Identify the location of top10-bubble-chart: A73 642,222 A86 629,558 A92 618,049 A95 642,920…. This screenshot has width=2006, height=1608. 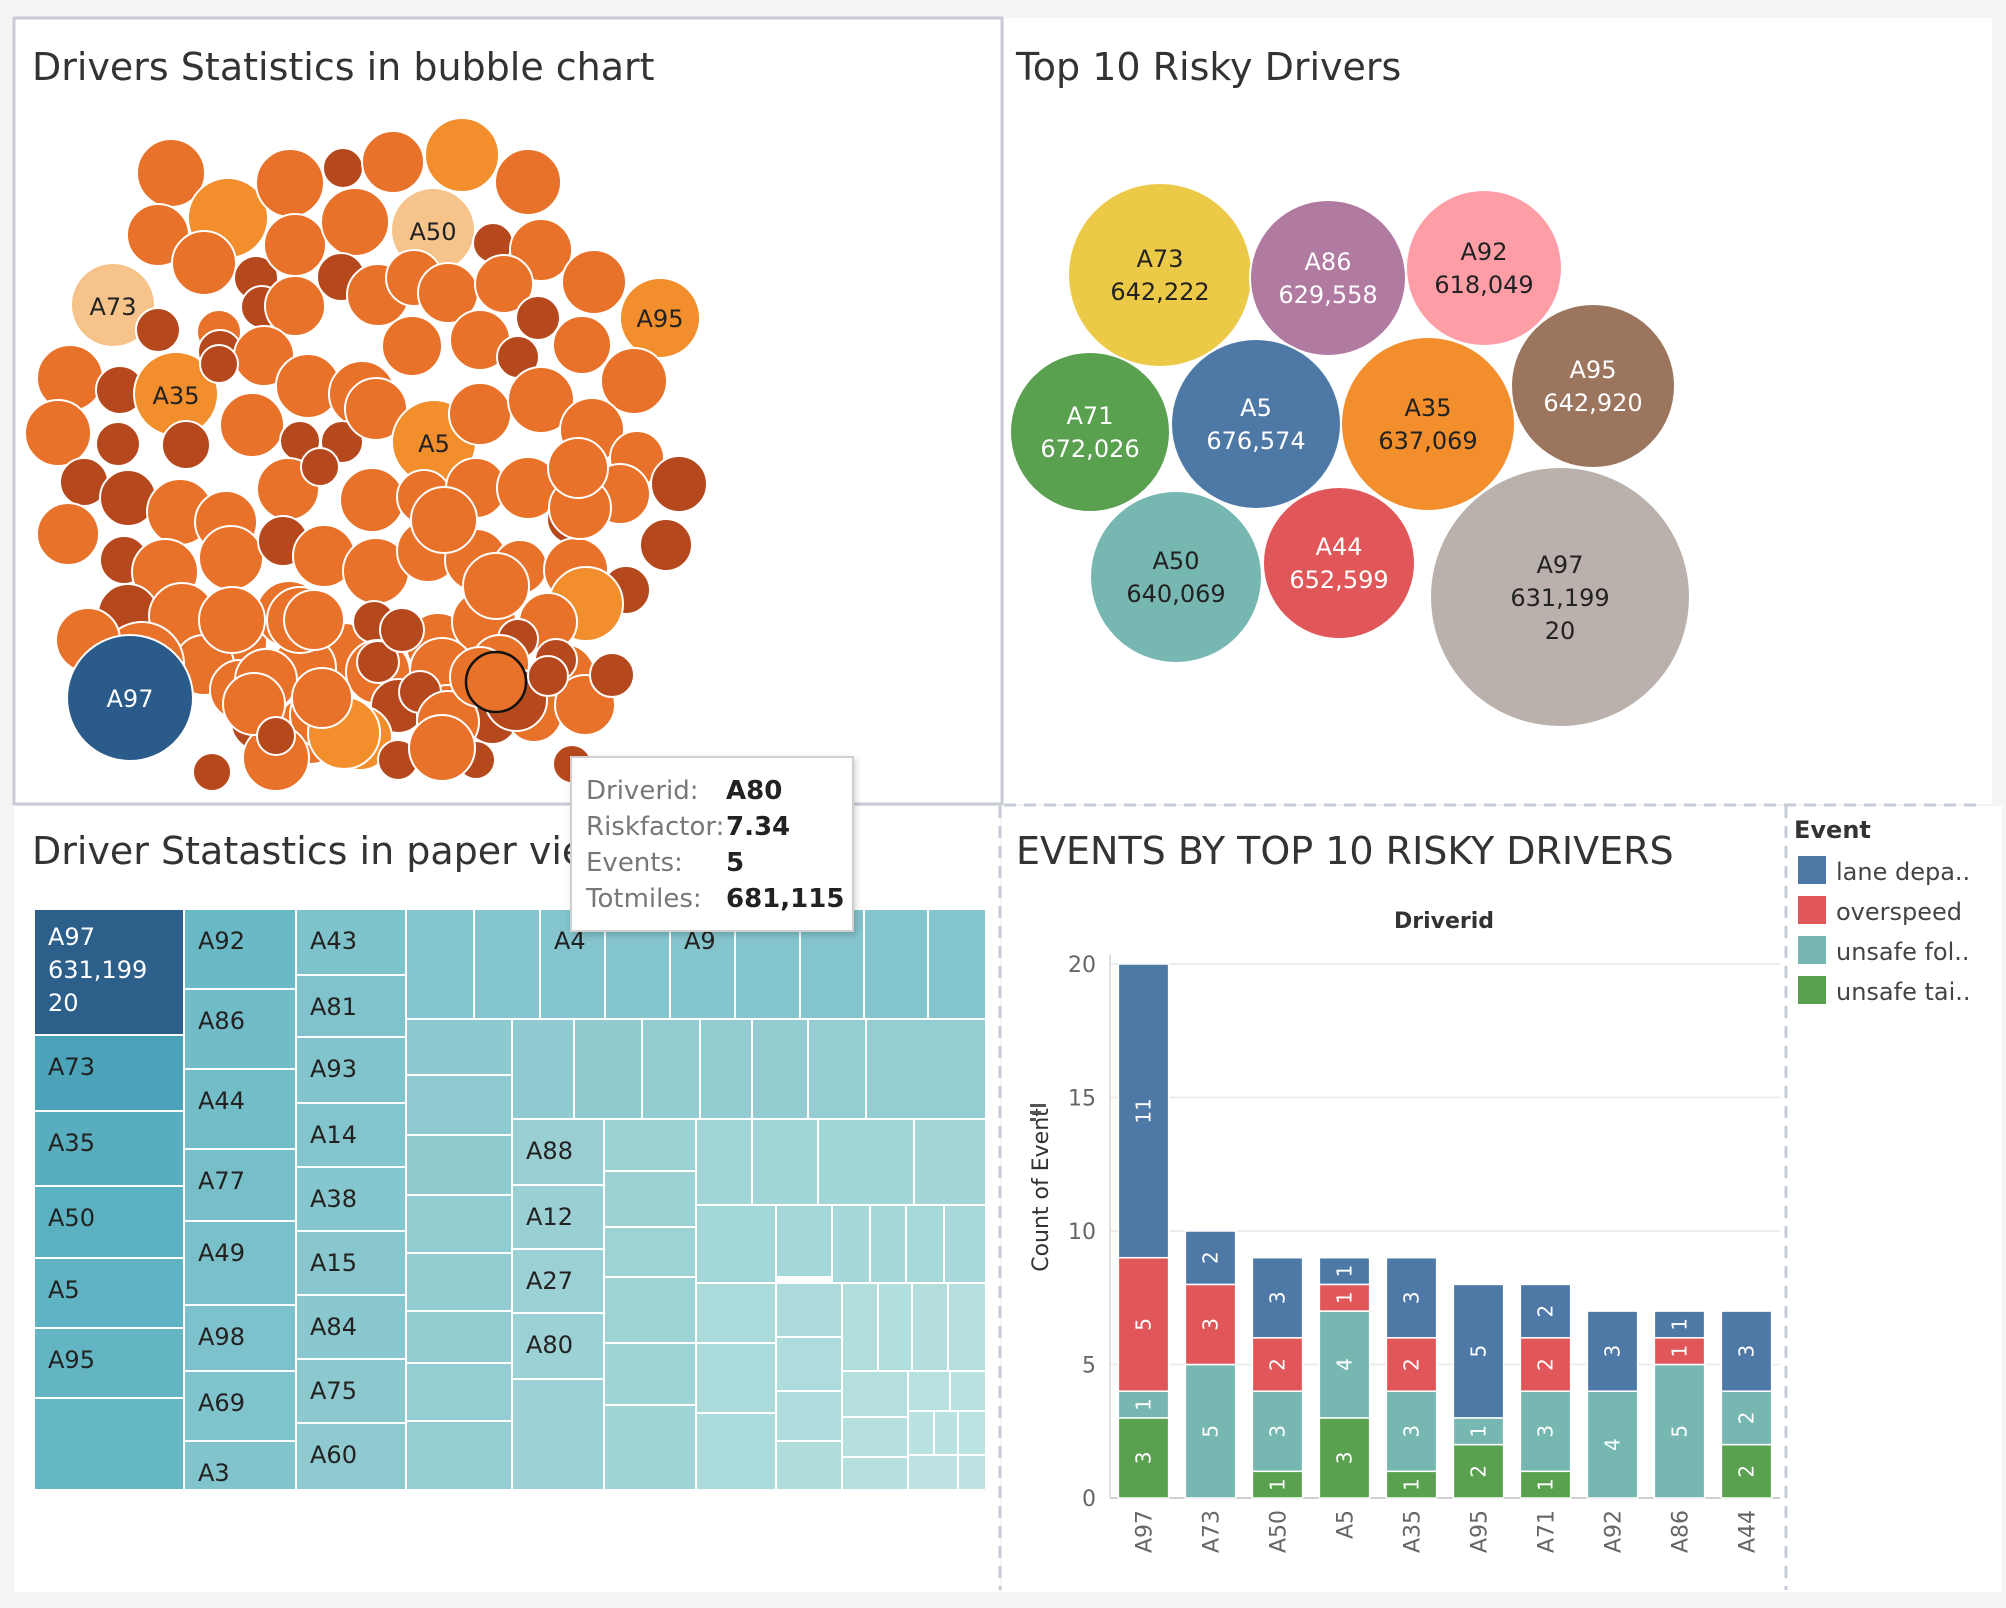
(1350, 455).